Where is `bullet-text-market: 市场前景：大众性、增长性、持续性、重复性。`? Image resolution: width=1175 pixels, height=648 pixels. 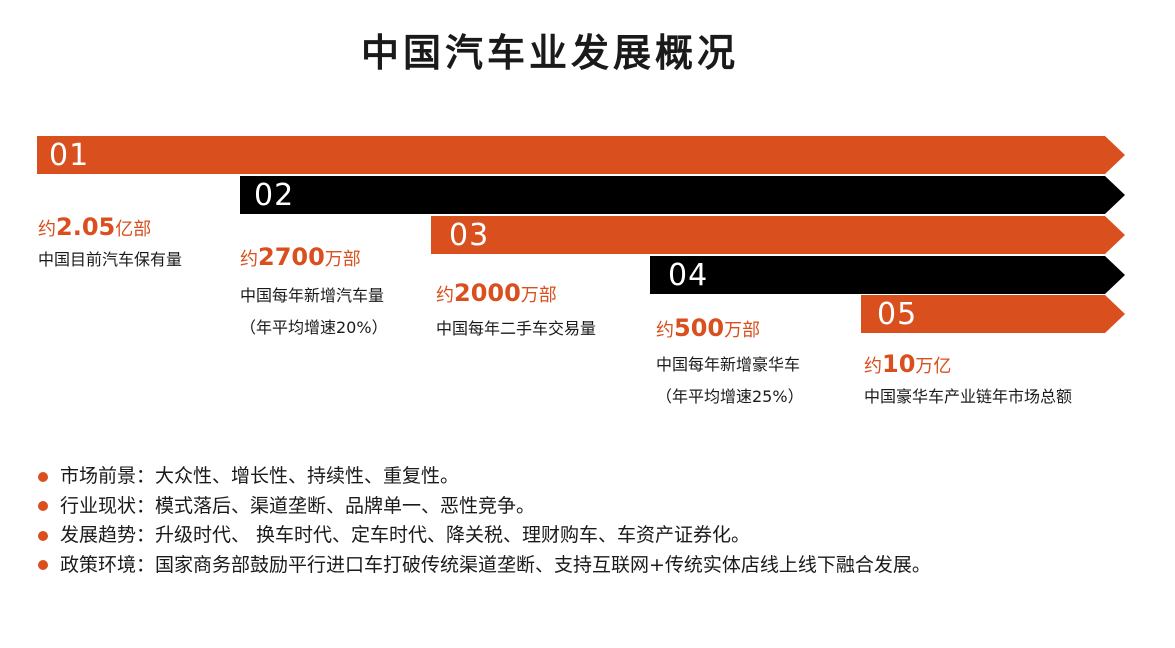
bullet-text-market: 市场前景：大众性、增长性、持续性、重复性。 is located at coordinates (260, 476).